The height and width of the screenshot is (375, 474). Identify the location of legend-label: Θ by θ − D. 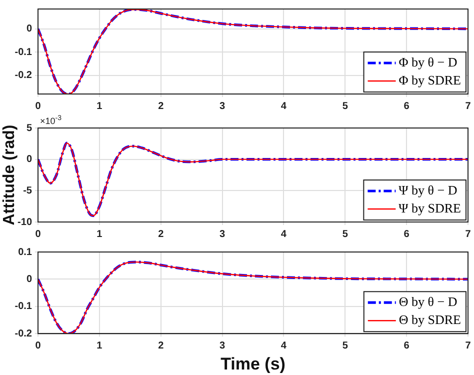
(428, 302).